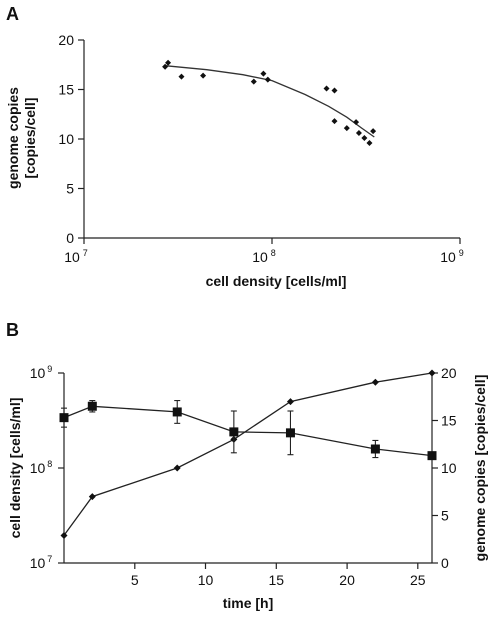 This screenshot has height=619, width=498. I want to click on panel-a-y-tick-label: 15, so click(66, 90).